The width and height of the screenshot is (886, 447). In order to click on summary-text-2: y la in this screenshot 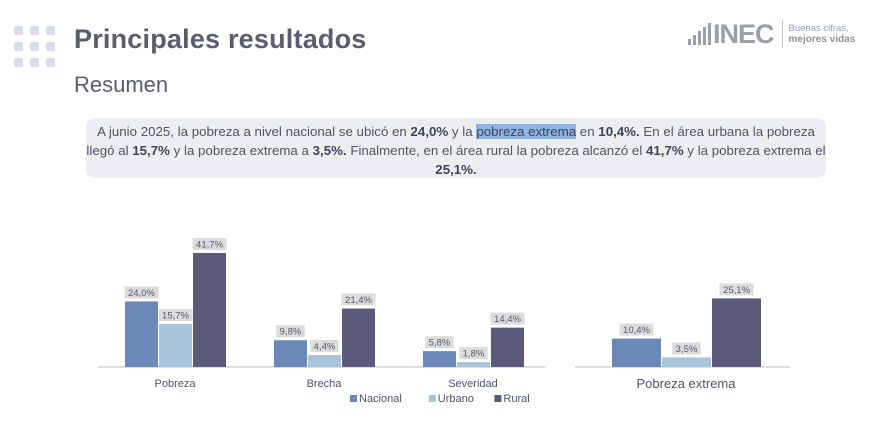, I will do `click(462, 131)`.